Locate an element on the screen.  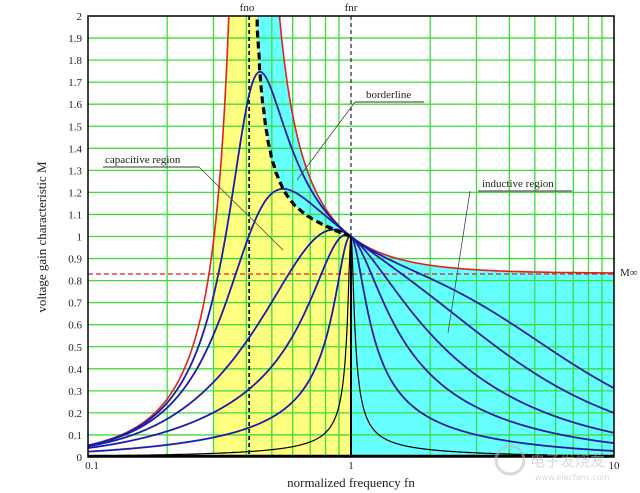
inductive-leader is located at coordinates (459, 262).